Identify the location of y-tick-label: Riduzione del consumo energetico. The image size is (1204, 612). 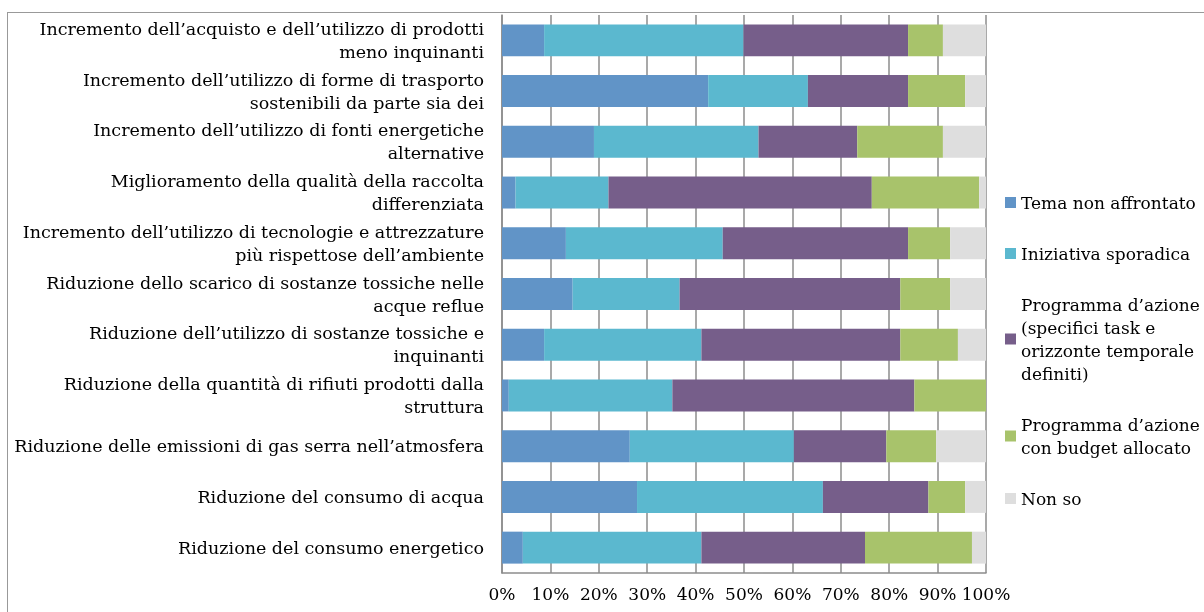
(331, 547).